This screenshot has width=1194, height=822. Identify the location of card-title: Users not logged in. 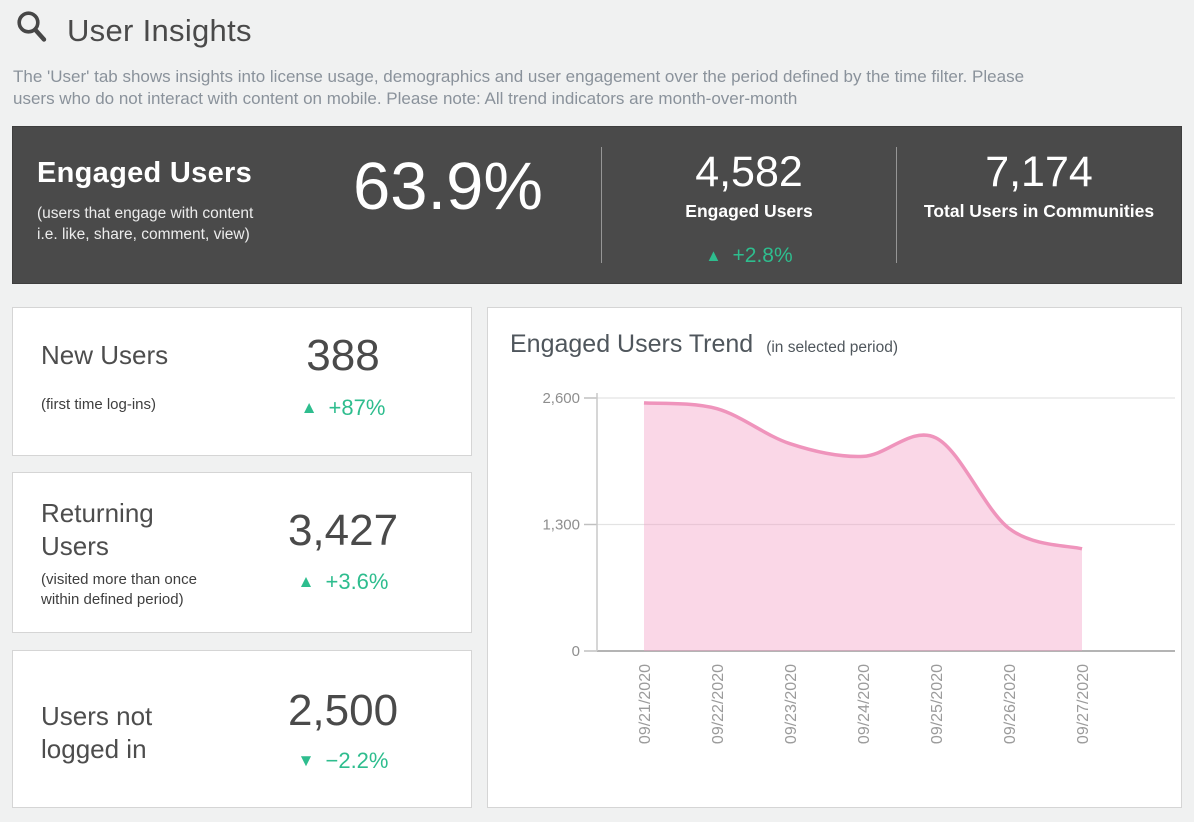
(97, 732).